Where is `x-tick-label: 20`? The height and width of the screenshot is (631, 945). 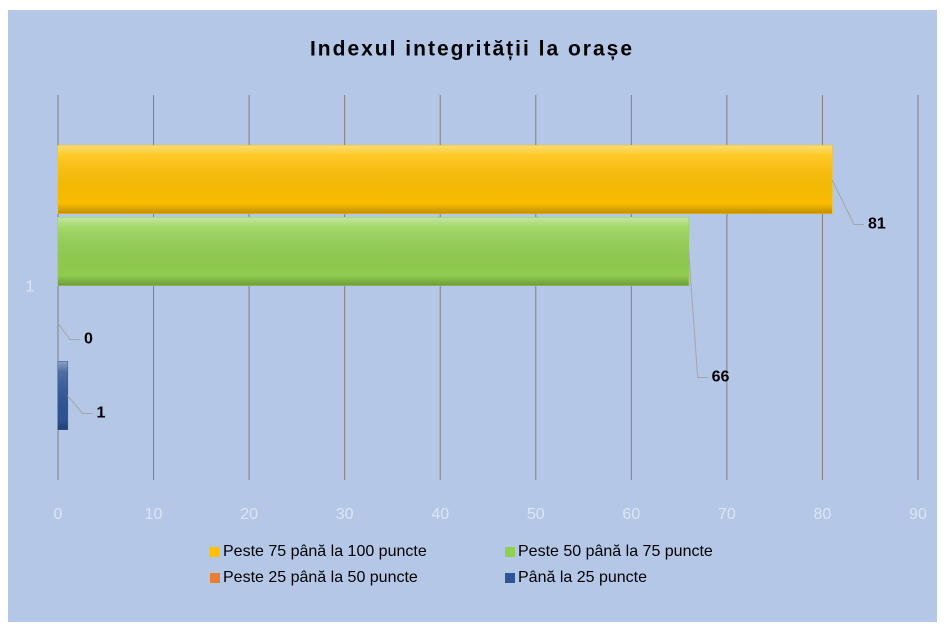 x-tick-label: 20 is located at coordinates (249, 514).